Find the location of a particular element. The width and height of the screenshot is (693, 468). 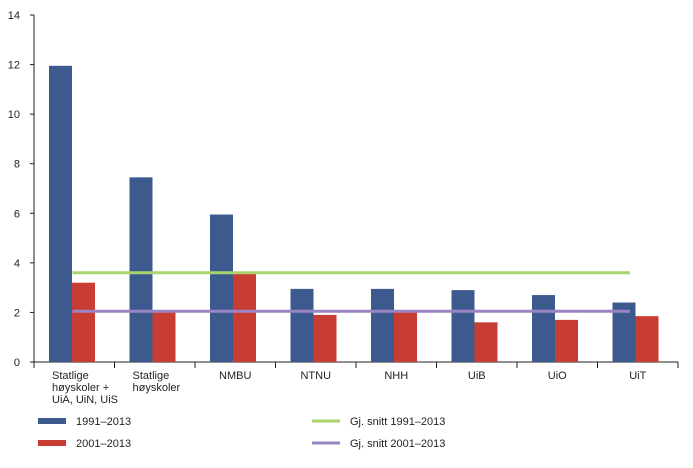

y-tick-label: 4 is located at coordinates (17, 264).